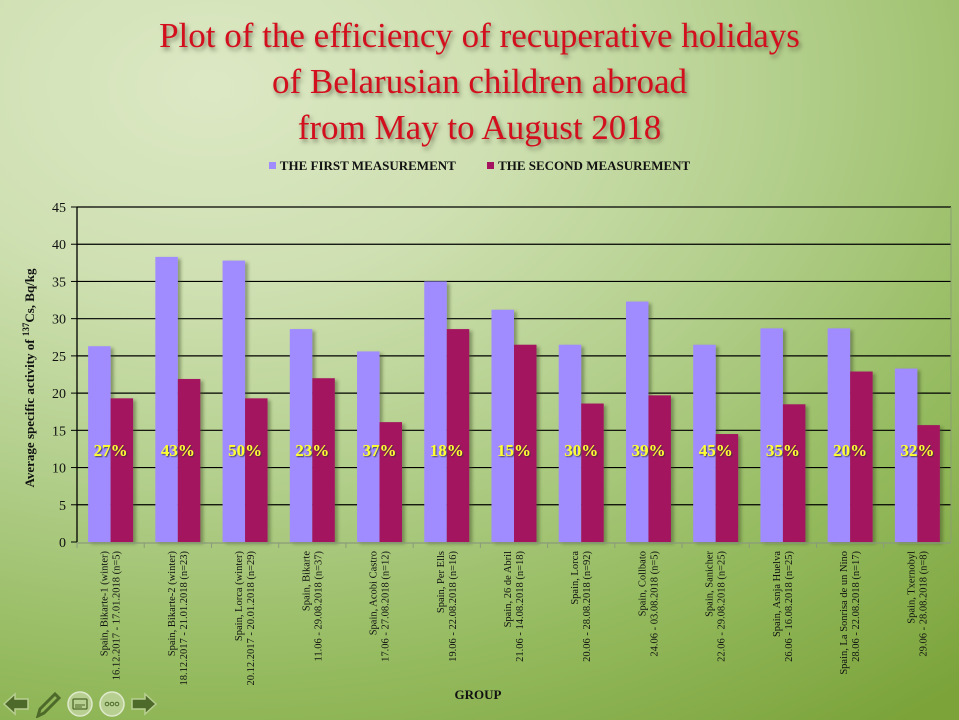 This screenshot has width=959, height=720. I want to click on x-category-label-name: Spain, Lorca (winter), so click(239, 595).